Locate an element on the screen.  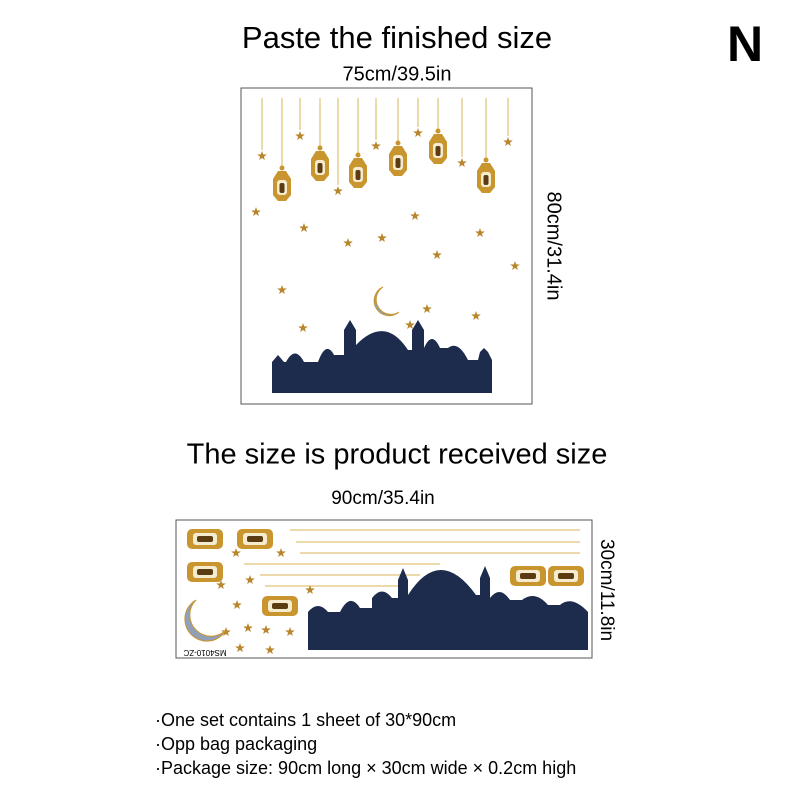
sheet-frame is located at coordinates (384, 589).